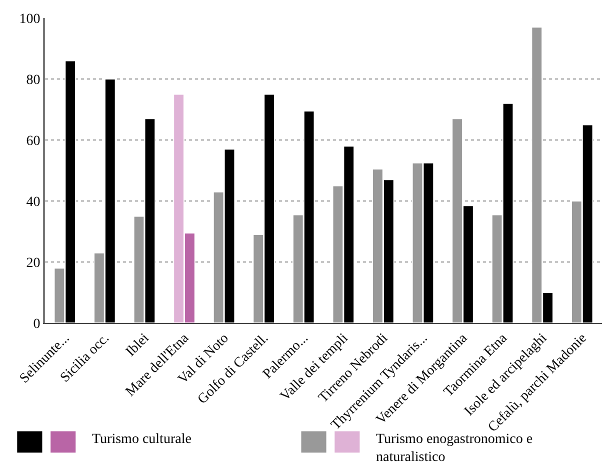 The image size is (614, 473). I want to click on y-tick-label: 40, so click(33, 202).